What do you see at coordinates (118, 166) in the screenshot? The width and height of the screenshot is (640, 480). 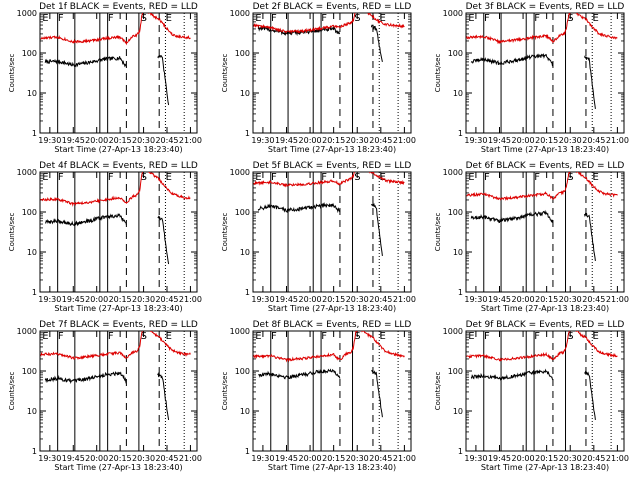 I see `chart-title: Det 4f BLACK = Events, RED = LLD` at bounding box center [118, 166].